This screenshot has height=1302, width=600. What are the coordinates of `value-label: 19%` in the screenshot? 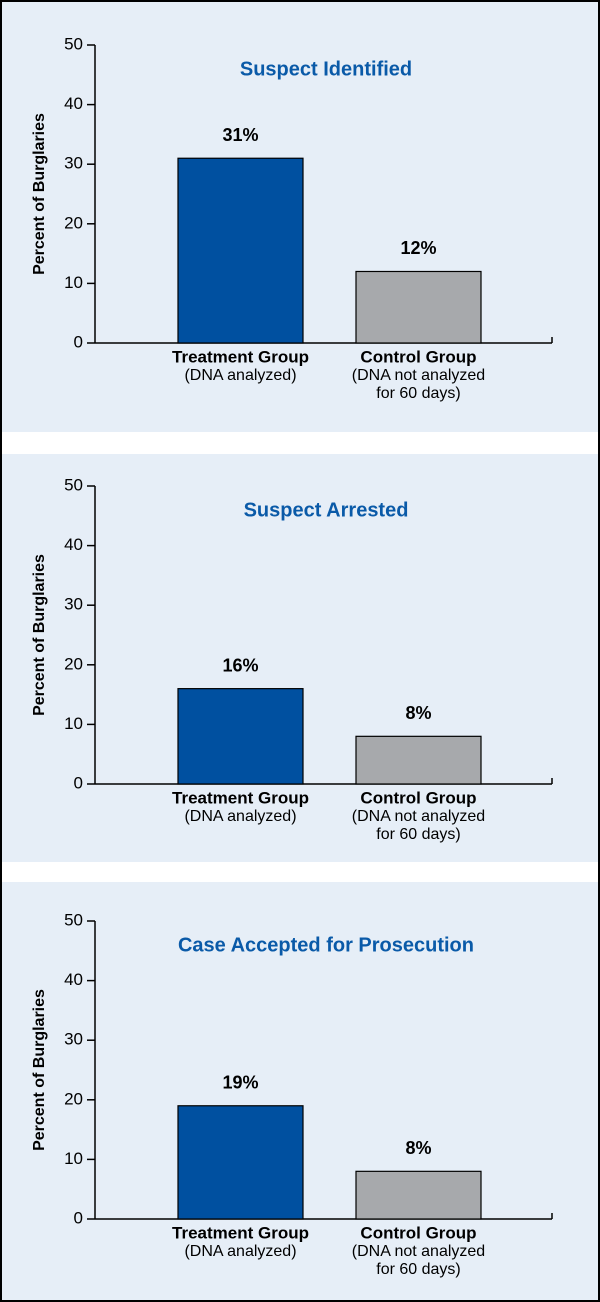 It's located at (240, 1083).